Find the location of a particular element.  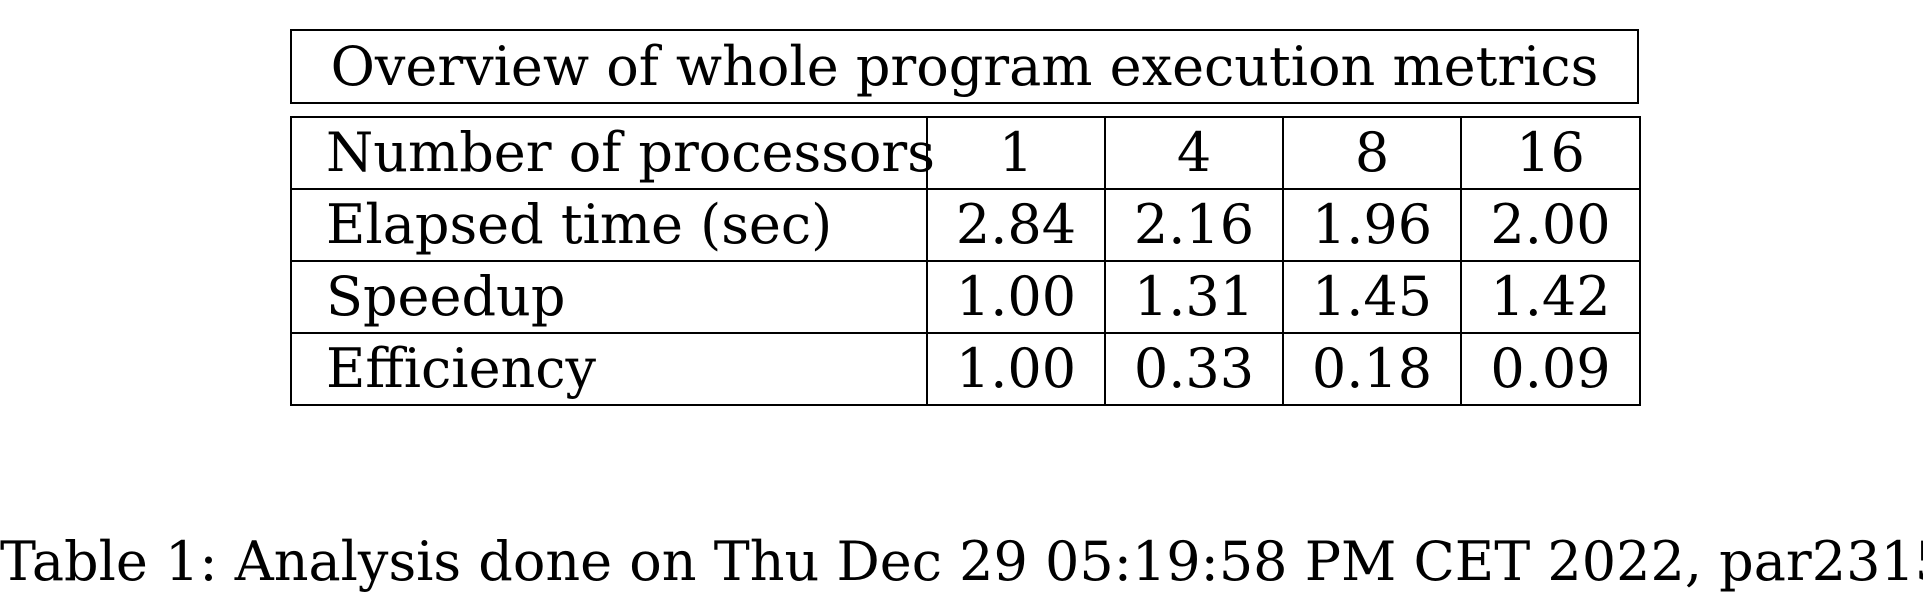

row-label-elapsed-time: Elapsed time (sec) is located at coordinates (609, 225).